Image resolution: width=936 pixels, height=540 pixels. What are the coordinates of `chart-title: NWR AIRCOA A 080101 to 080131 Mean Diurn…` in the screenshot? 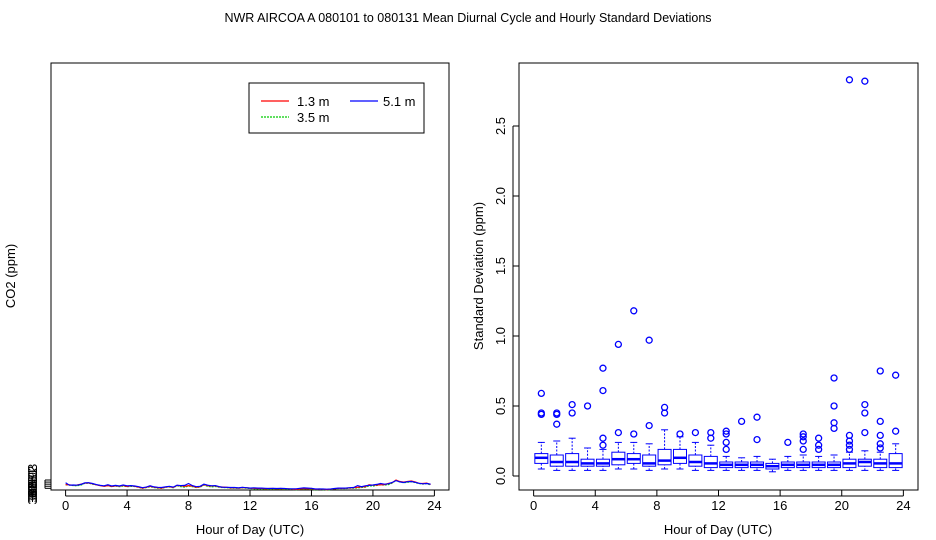 It's located at (467, 18).